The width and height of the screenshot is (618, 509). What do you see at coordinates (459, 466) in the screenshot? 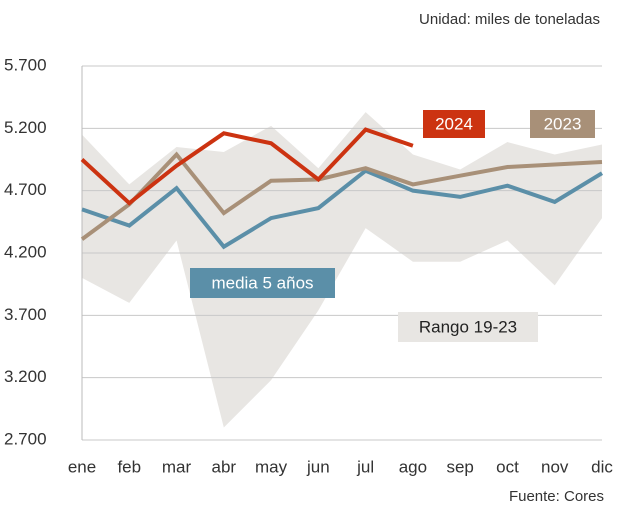
I see `x-tick-label: sep` at bounding box center [459, 466].